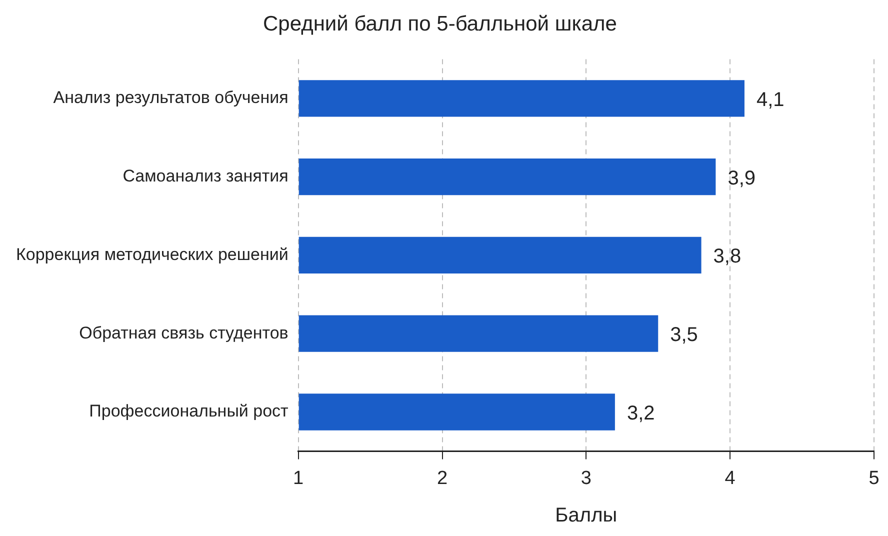  I want to click on y-tick-label: Коррекция методических решений, so click(152, 254).